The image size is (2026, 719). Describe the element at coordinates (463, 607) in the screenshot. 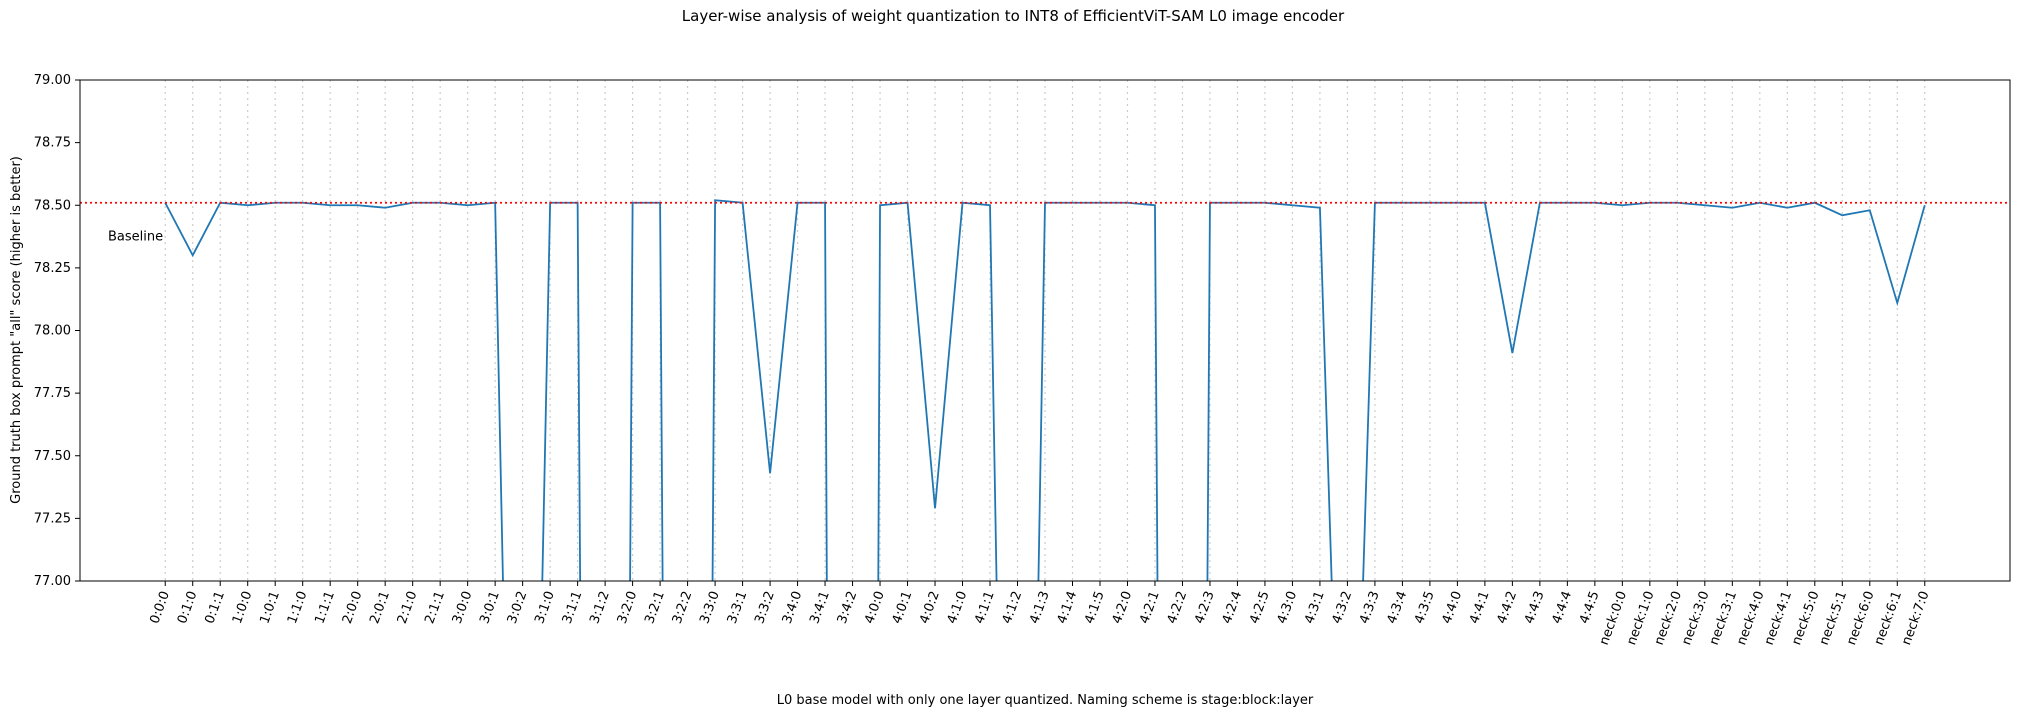

I see `x-tick-label: 3:0:0` at that location.